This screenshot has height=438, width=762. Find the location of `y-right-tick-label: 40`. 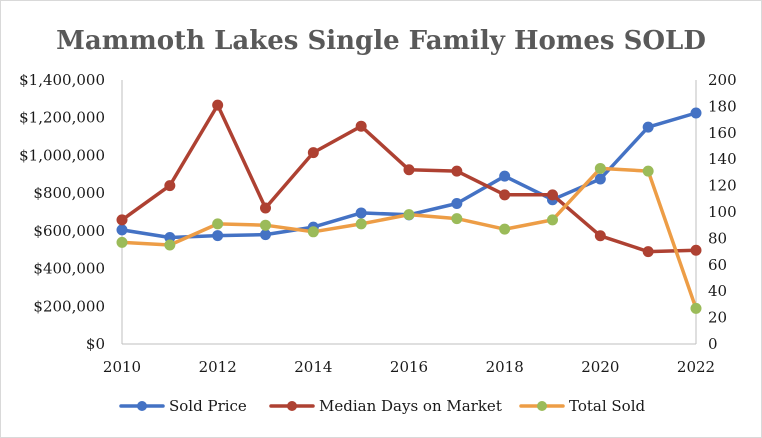

y-right-tick-label: 40 is located at coordinates (717, 291).